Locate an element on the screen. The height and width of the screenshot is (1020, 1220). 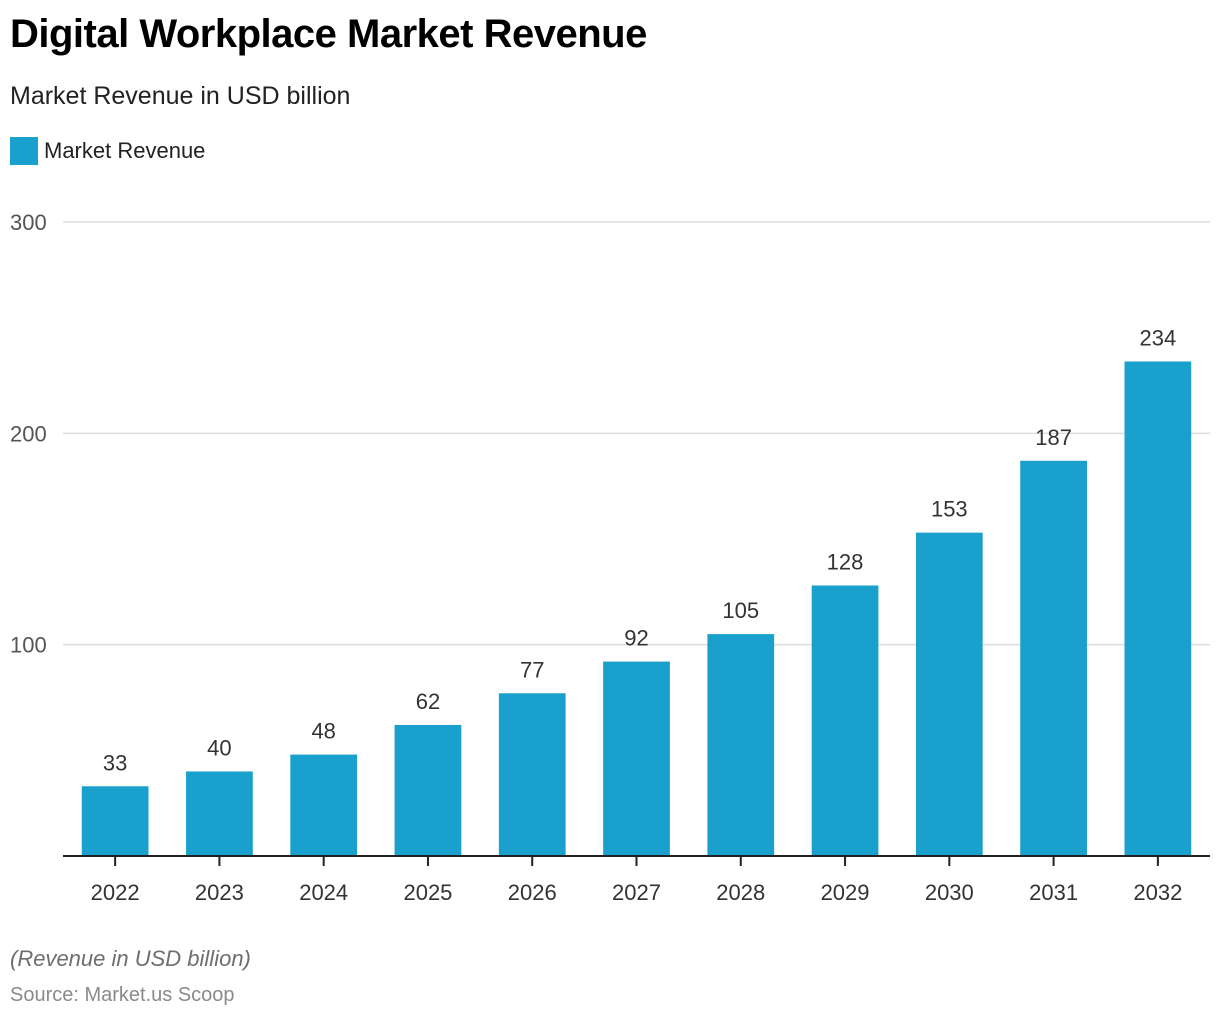
y-tick-label: 200 is located at coordinates (28, 433).